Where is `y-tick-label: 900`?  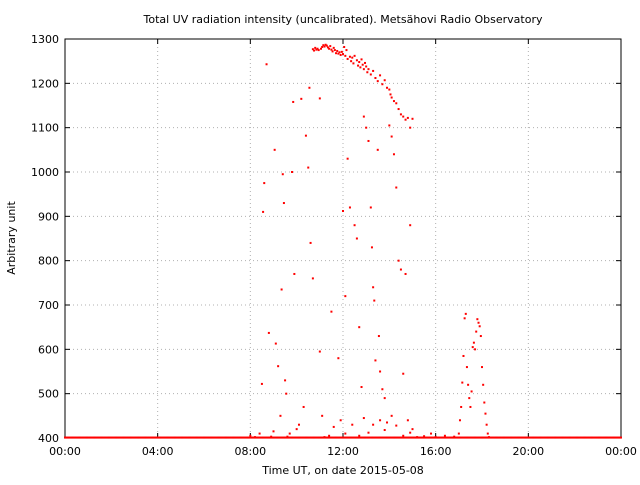 y-tick-label: 900 is located at coordinates (48, 216).